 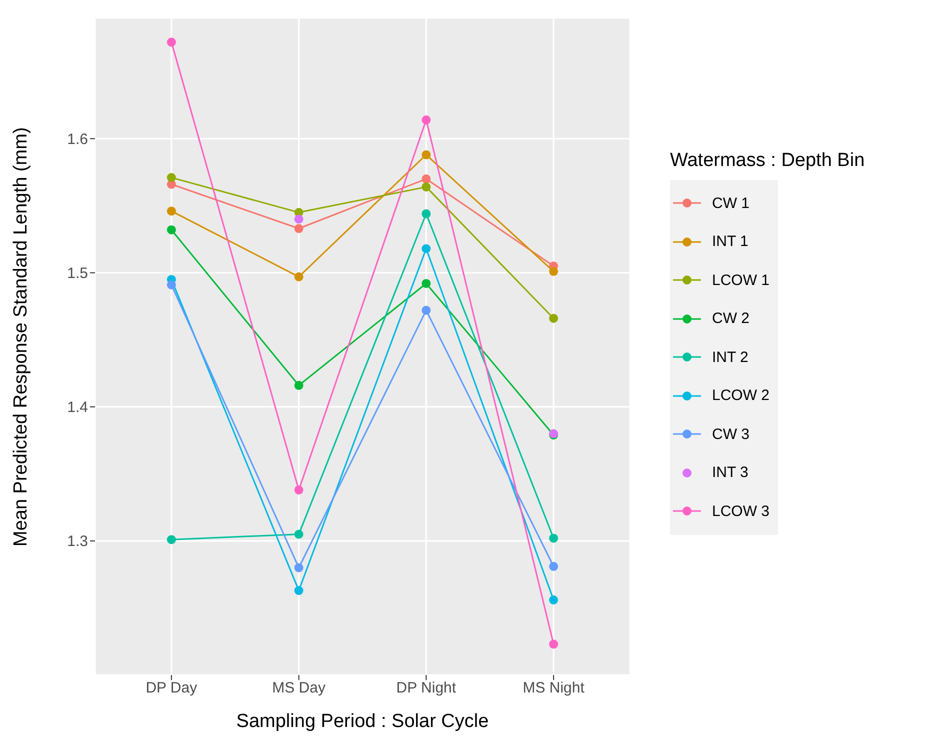 I want to click on x-tick-label: MS Night, so click(x=554, y=688).